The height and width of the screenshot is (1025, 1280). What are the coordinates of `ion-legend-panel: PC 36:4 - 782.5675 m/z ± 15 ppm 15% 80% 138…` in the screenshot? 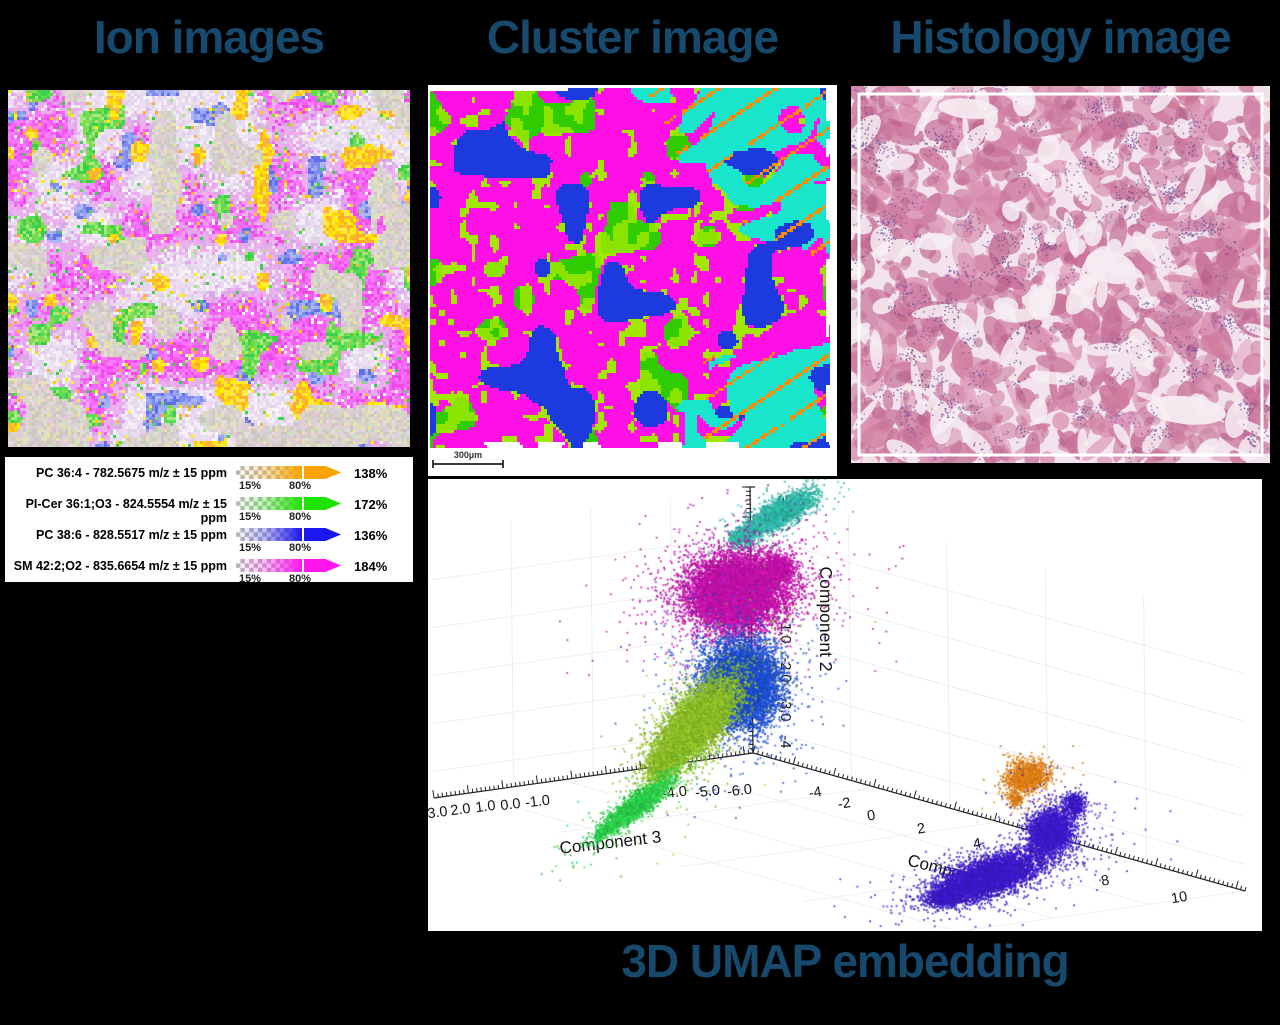 It's located at (209, 519).